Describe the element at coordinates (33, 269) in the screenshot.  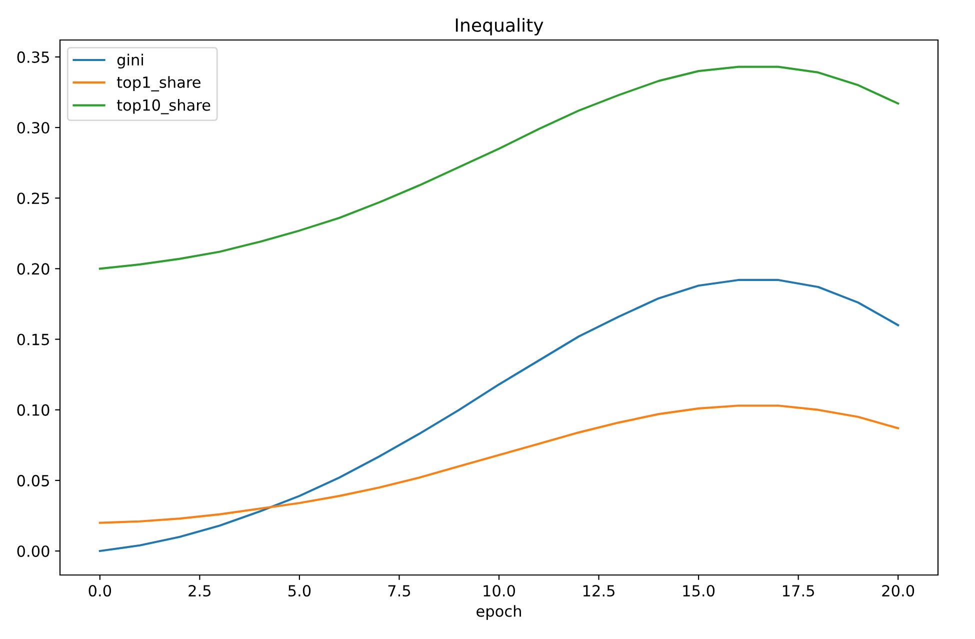
I see `y-tick-label: 0.20` at that location.